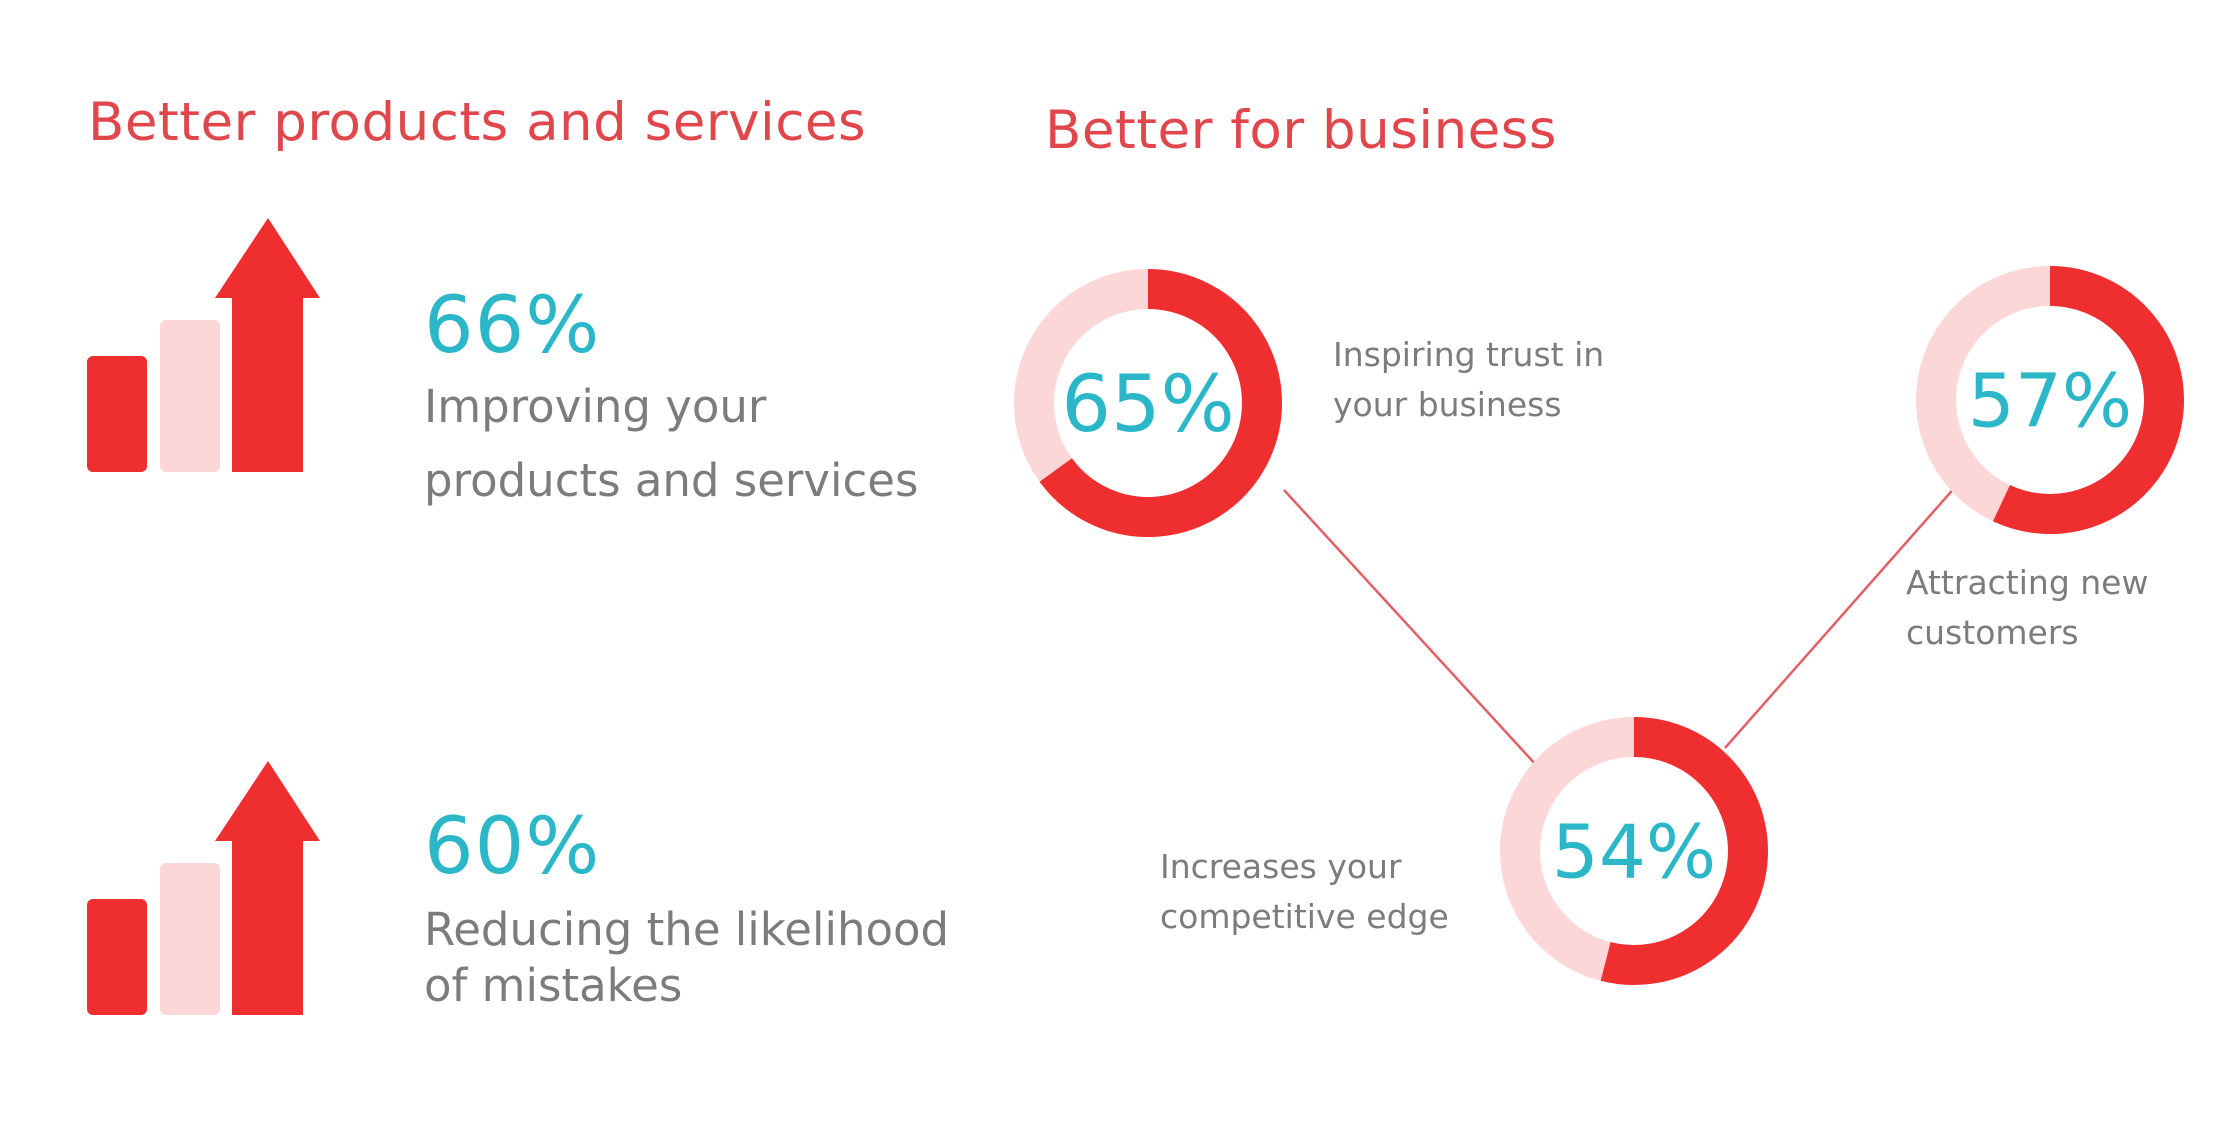 This screenshot has height=1145, width=2238. I want to click on desc-line: products and services, so click(671, 480).